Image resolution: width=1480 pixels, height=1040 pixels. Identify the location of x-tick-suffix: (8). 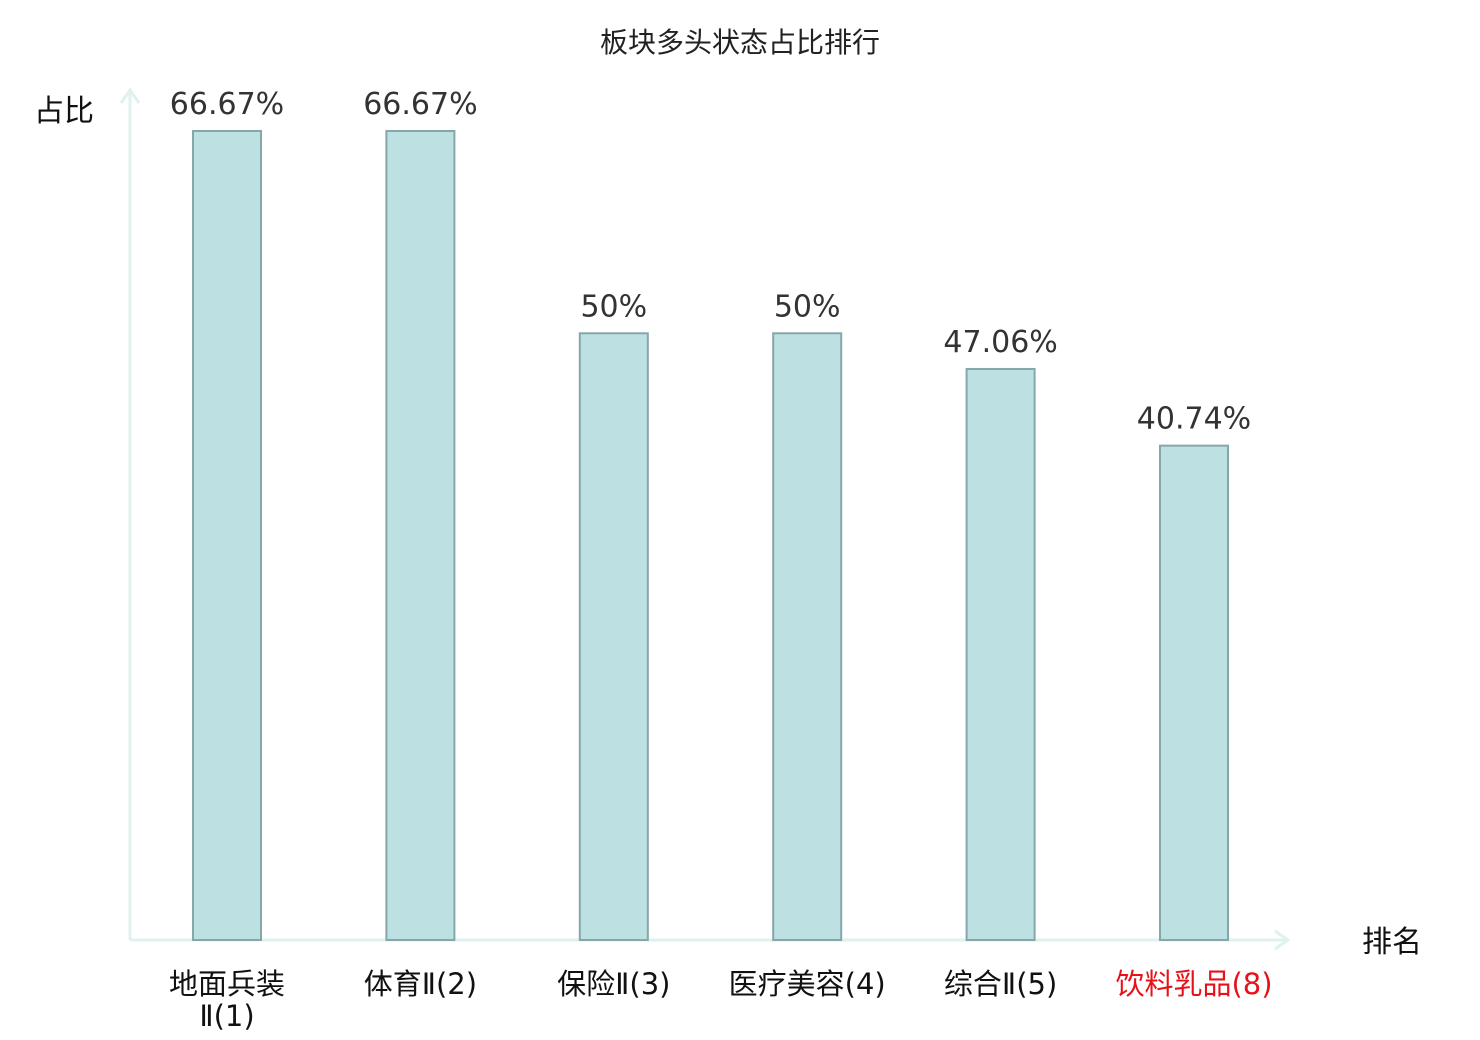
(1251, 984).